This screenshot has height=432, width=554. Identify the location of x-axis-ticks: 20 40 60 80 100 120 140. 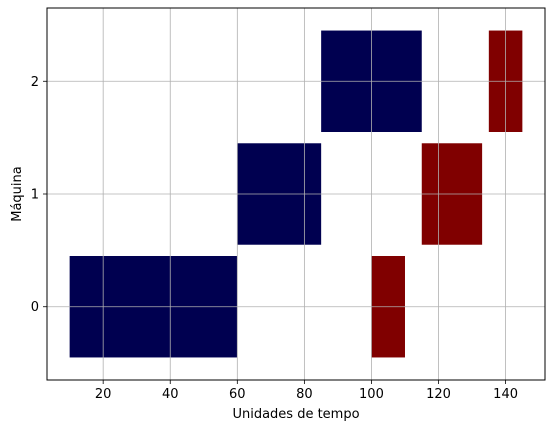
(306, 391).